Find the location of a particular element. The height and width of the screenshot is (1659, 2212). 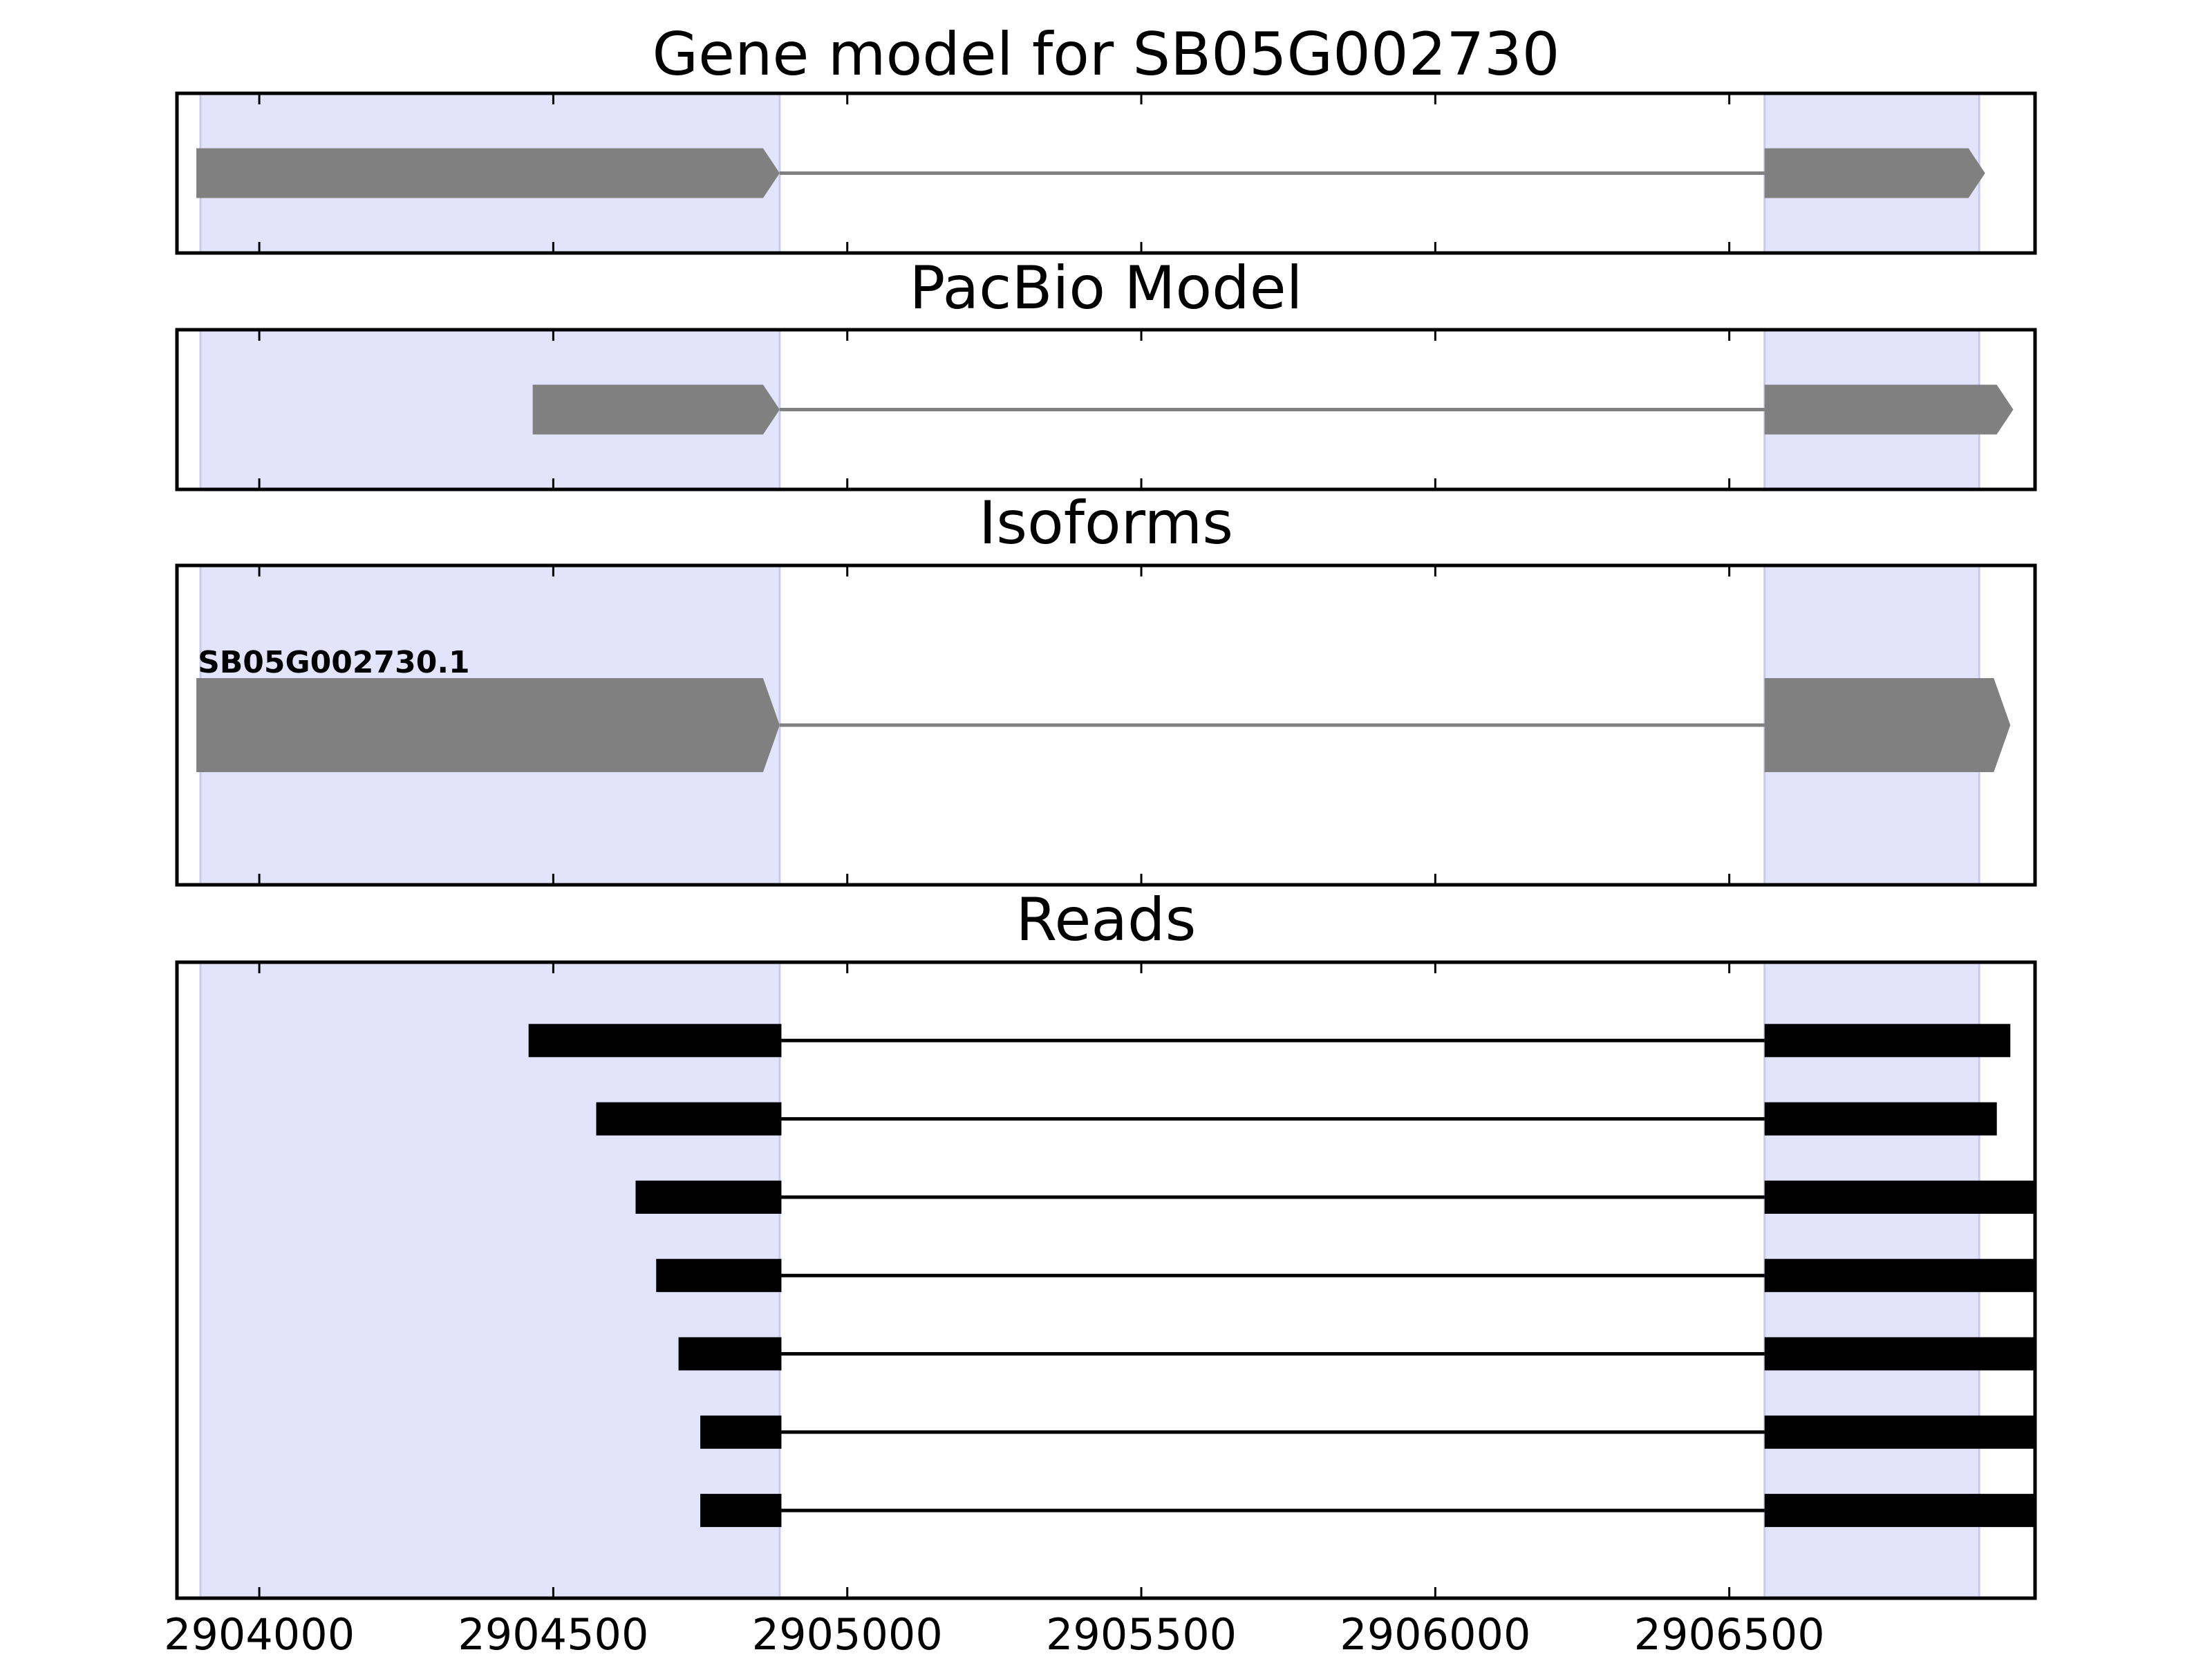

x-tick-label: 2905000 is located at coordinates (847, 1634).